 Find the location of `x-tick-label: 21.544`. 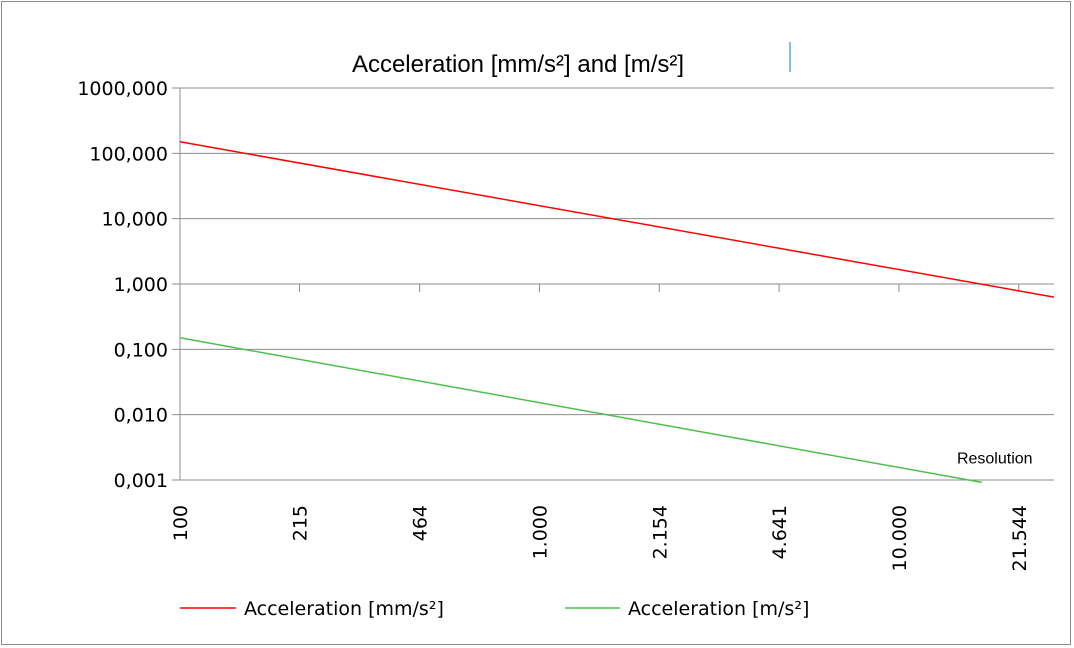

x-tick-label: 21.544 is located at coordinates (1020, 538).